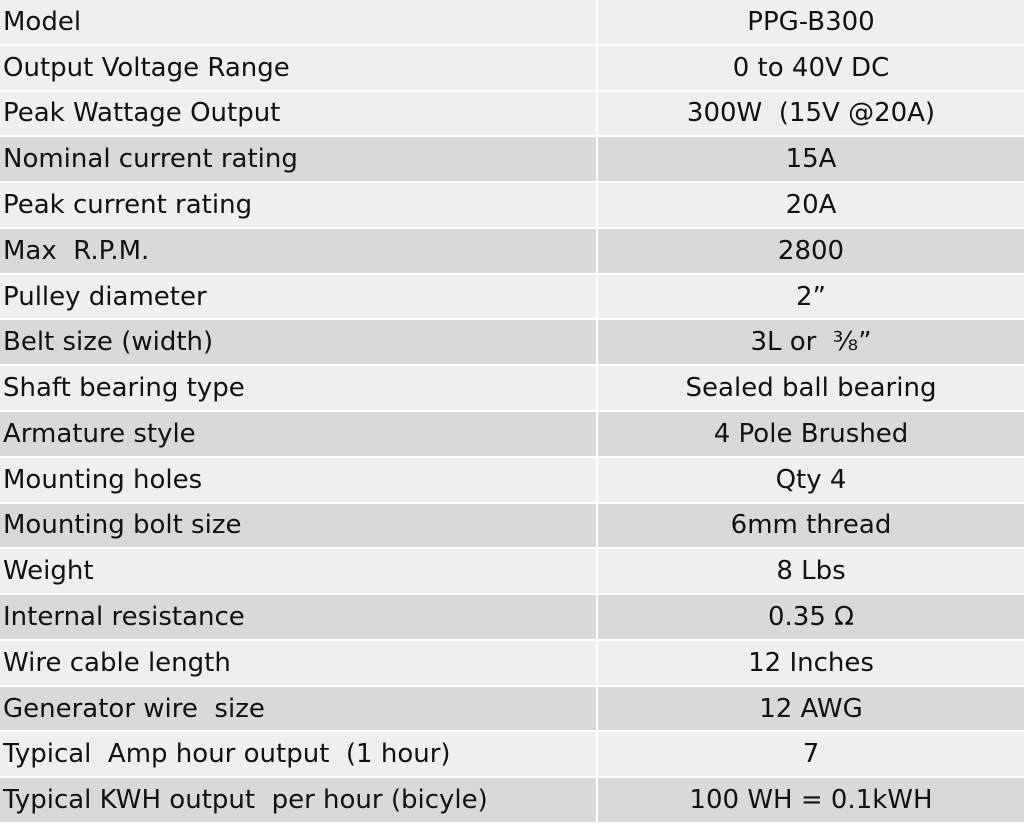 This screenshot has width=1024, height=824. Describe the element at coordinates (811, 801) in the screenshot. I see `spec-value: 100 WH = 0.1kWH` at that location.